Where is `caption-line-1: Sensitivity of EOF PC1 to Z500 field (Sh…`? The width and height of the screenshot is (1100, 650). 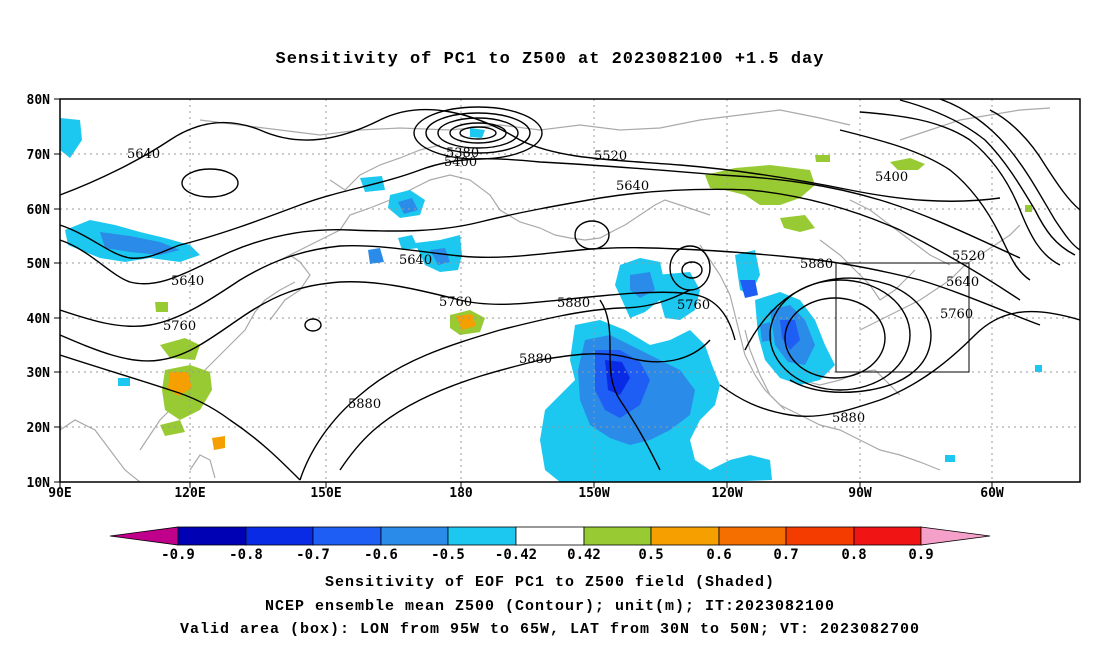
caption-line-1: Sensitivity of EOF PC1 to Z500 field (Sh… is located at coordinates (550, 582).